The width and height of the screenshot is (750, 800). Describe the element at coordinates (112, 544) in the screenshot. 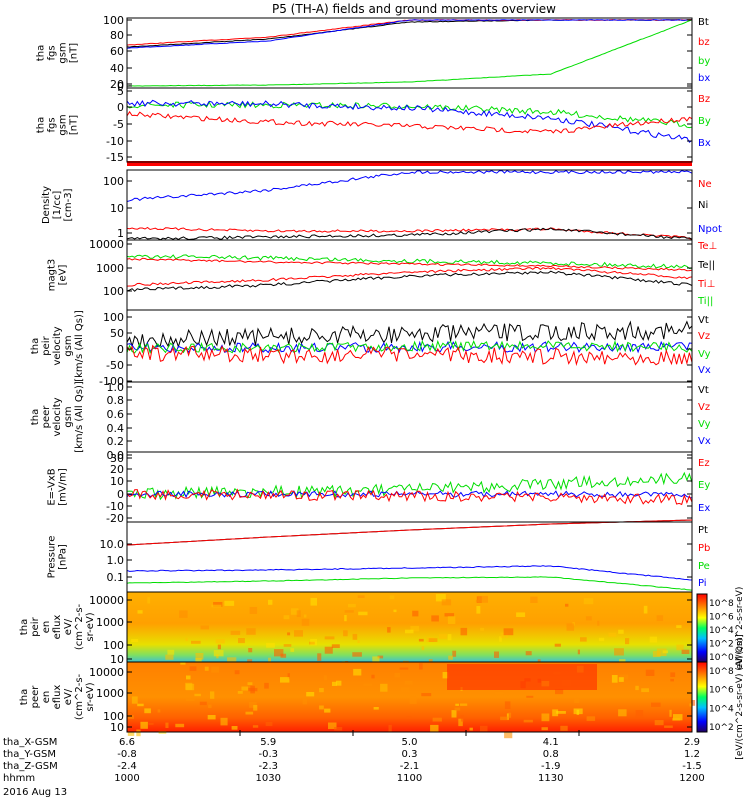

I see `y-tick-label: 10.0` at that location.